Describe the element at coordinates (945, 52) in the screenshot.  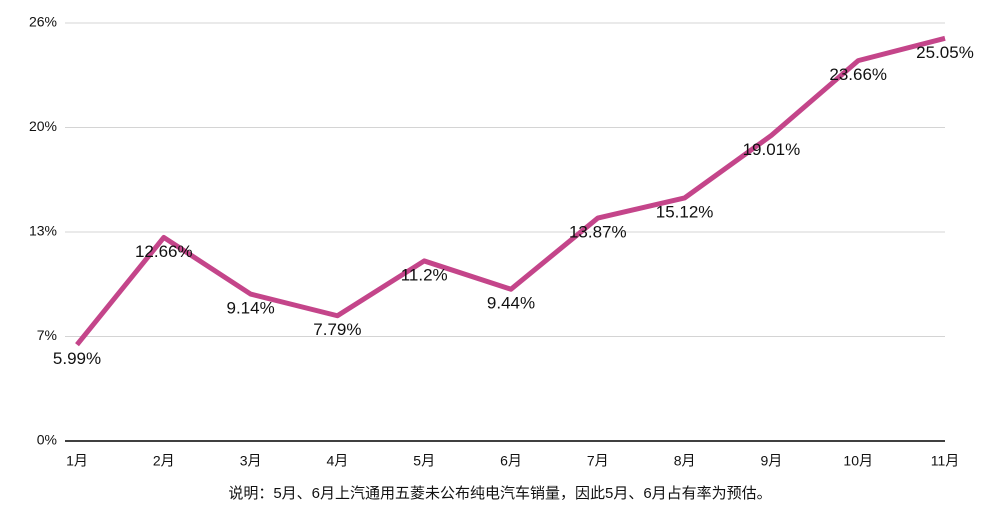
I see `value-label: 25.05%` at that location.